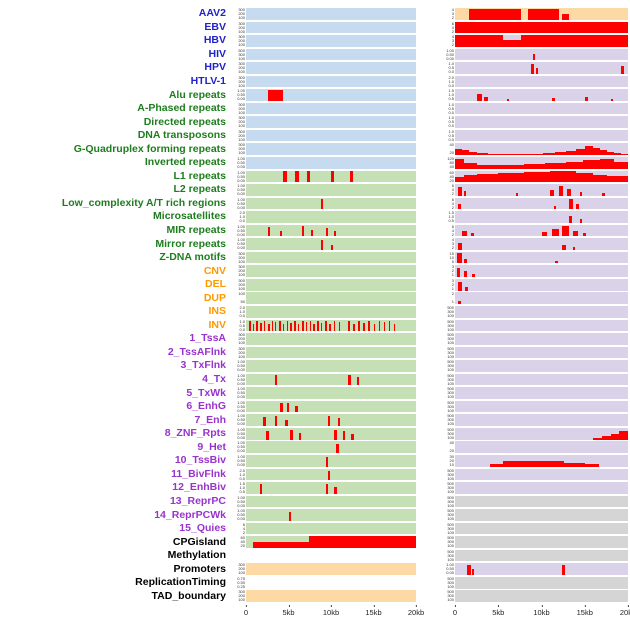  I want to click on track-row: Promoters 300 200 100 1.00 0.50 0.00, so click(315, 569).